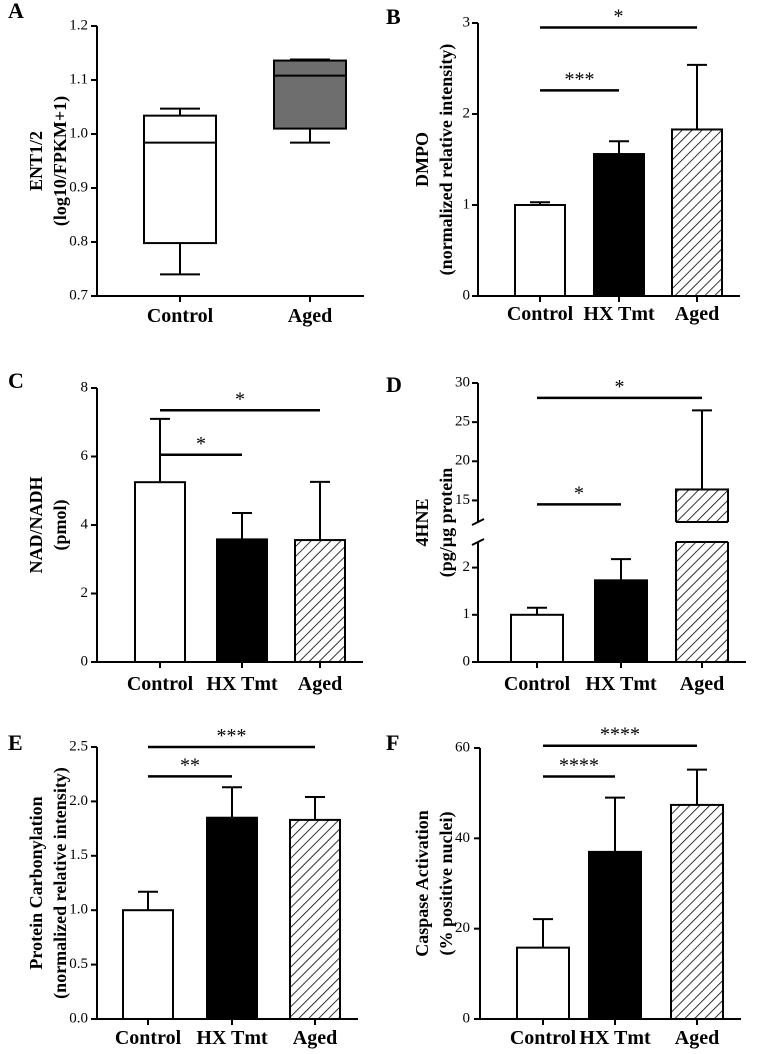  Describe the element at coordinates (446, 160) in the screenshot. I see `y-axis-label-b-2: (normalized relative intensity)` at that location.